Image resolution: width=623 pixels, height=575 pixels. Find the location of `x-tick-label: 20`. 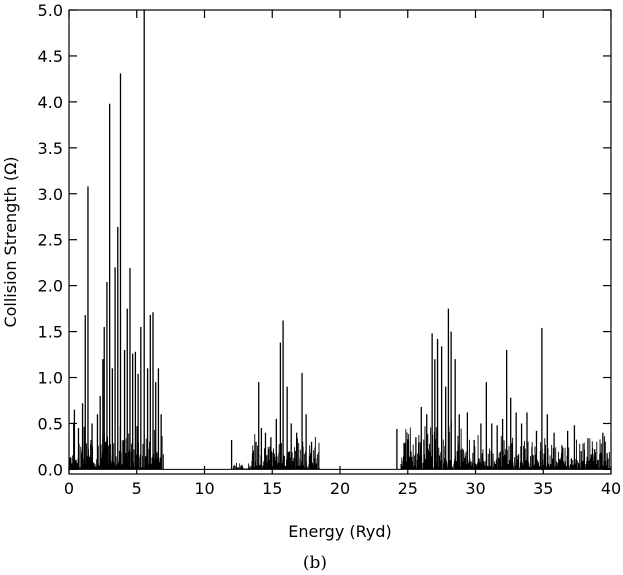

x-tick-label: 20 is located at coordinates (340, 488).